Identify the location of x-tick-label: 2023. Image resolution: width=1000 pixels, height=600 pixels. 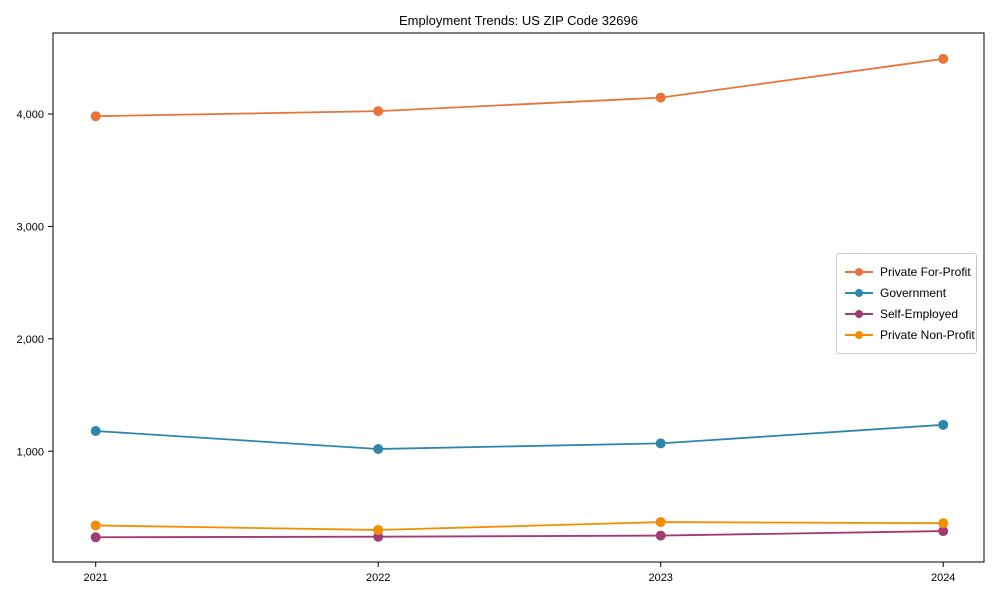
(660, 578).